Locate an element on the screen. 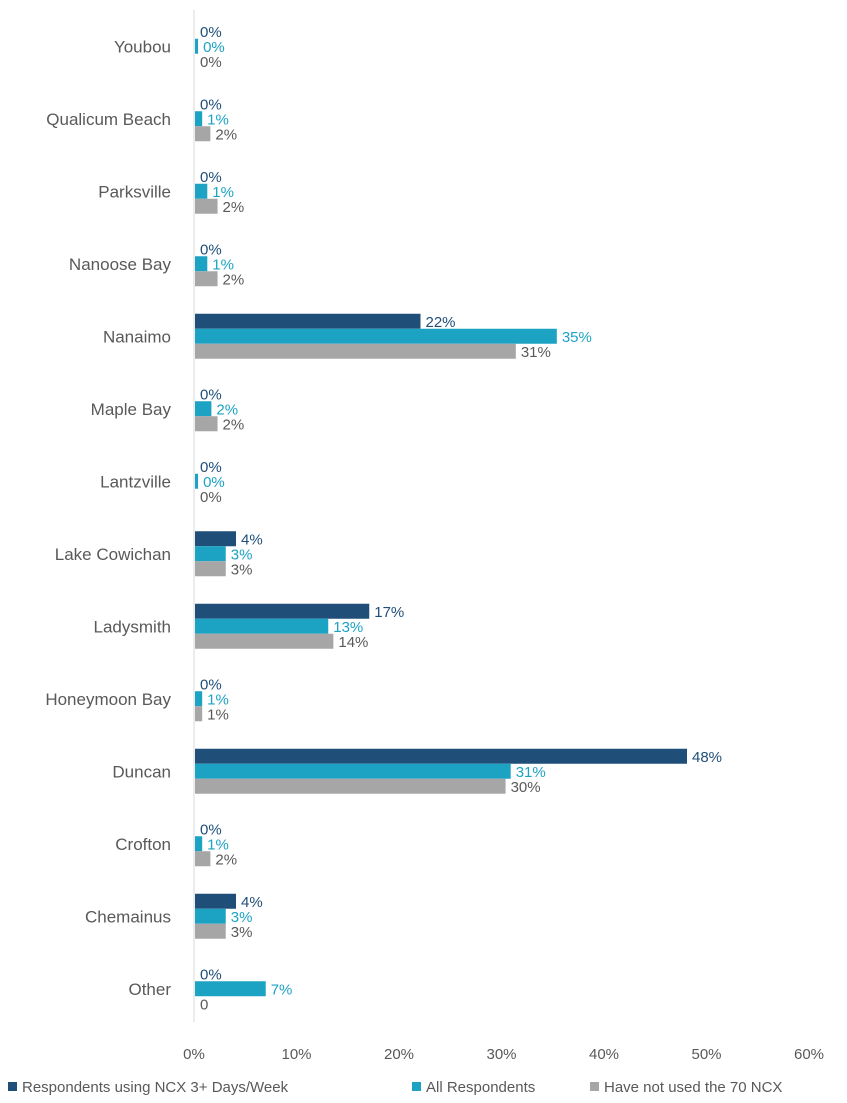 The height and width of the screenshot is (1103, 847). data-label-duncan-series-2: 31% is located at coordinates (531, 772).